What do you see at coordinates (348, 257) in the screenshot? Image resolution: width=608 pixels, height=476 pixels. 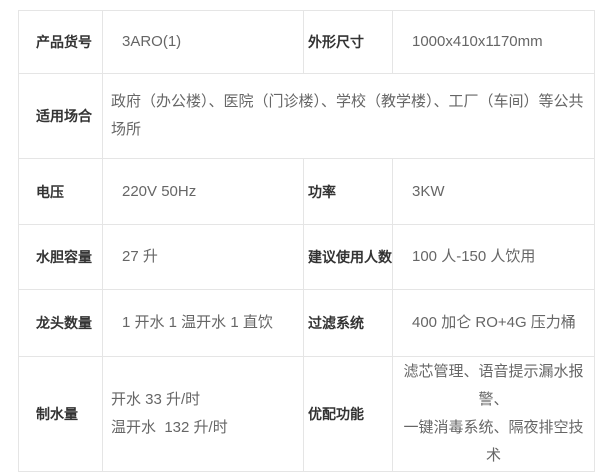 I see `spec-label-recommended-users: 建议使用人数` at bounding box center [348, 257].